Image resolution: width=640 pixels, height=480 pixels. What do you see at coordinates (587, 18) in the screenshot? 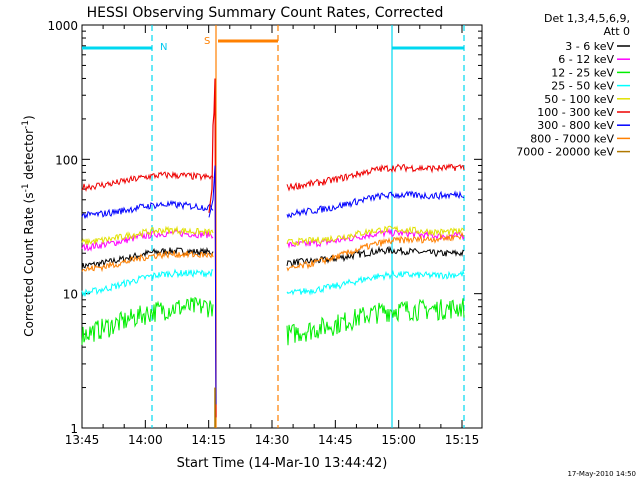
I see `legend-header-1: Det 1,3,4,5,6,9,` at bounding box center [587, 18].